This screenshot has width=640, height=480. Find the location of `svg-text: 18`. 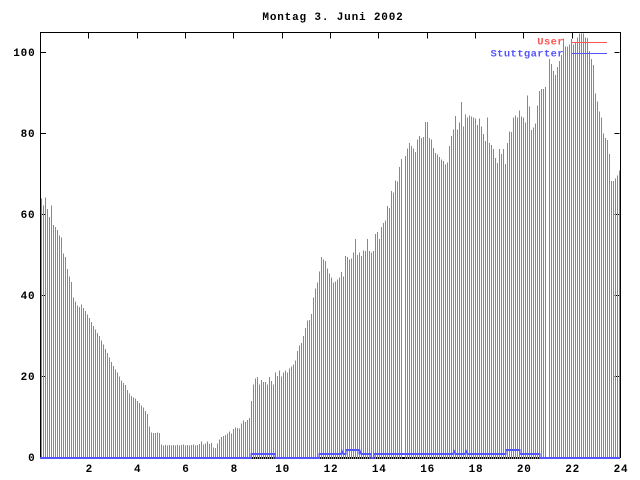

svg-text: 18 is located at coordinates (476, 470).